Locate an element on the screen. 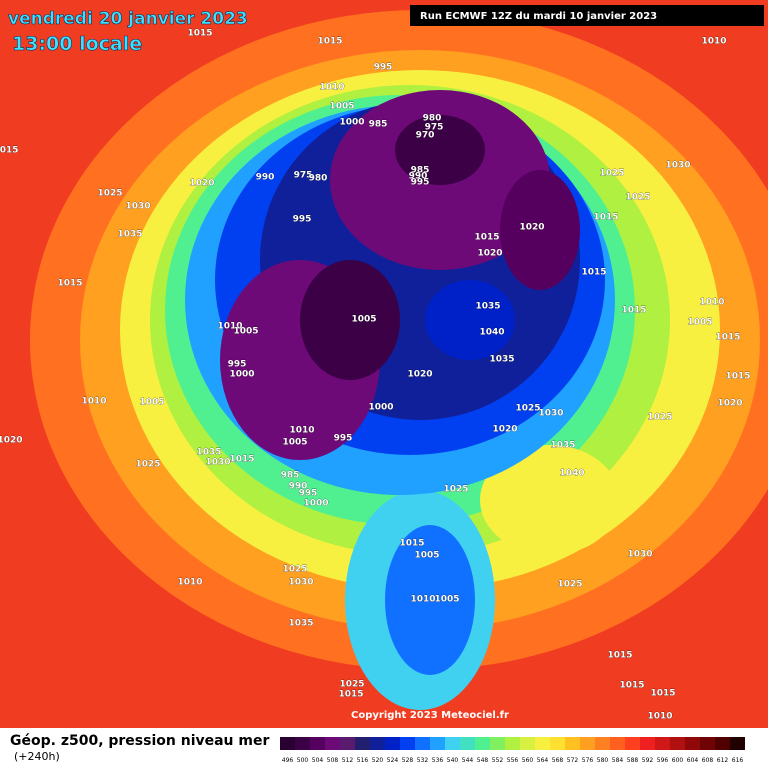 The image size is (768, 768). colorbar-label: 556 is located at coordinates (513, 760).